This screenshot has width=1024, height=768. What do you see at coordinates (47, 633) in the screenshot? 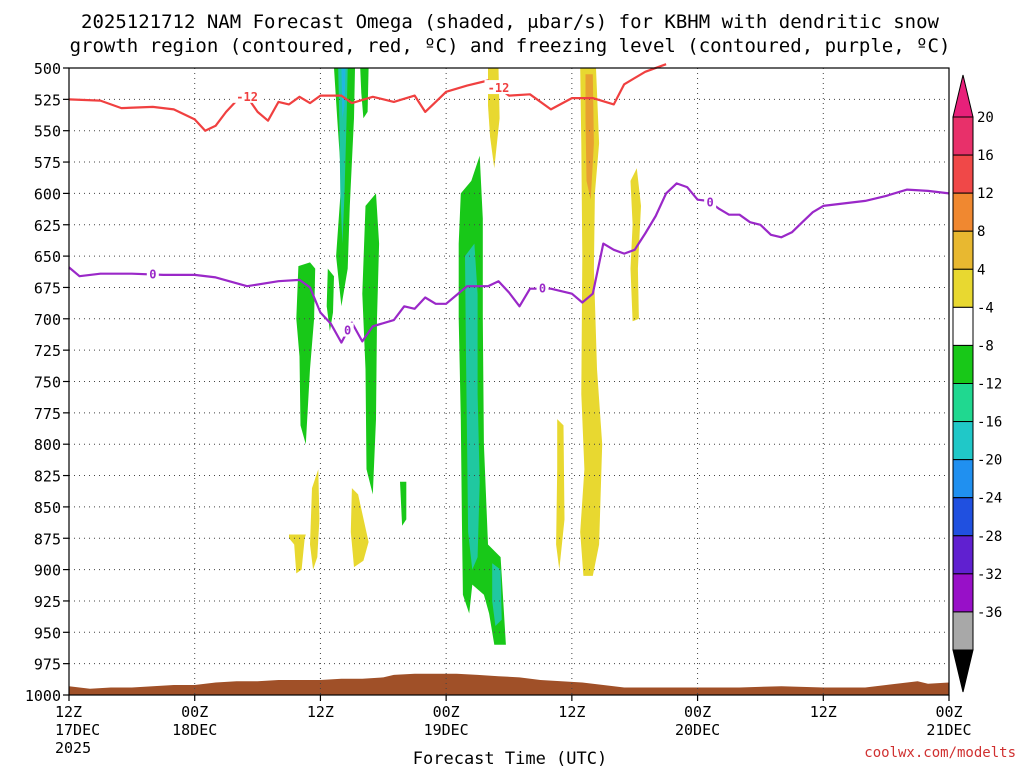
I see `y-tick-label: 950` at bounding box center [47, 633].